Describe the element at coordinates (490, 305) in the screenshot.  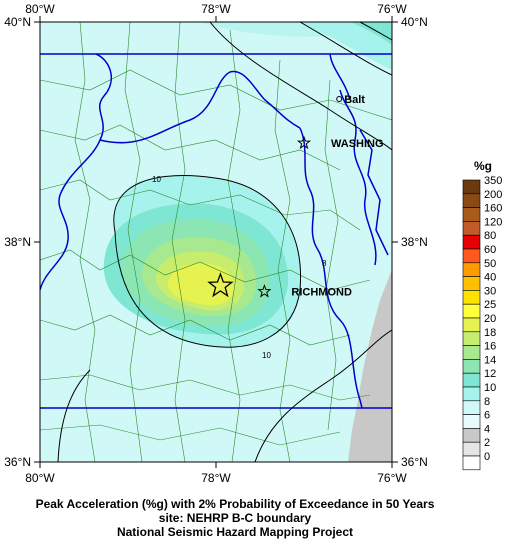
I see `legend-label-25: 25` at that location.